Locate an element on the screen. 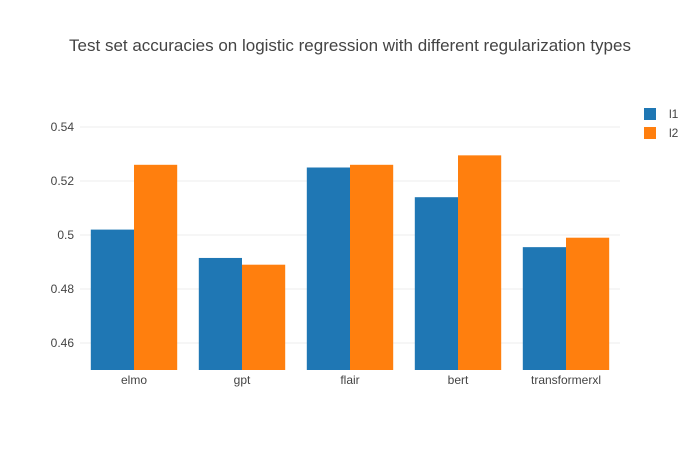 This screenshot has width=700, height=450. x-tick-label: flair is located at coordinates (349, 380).